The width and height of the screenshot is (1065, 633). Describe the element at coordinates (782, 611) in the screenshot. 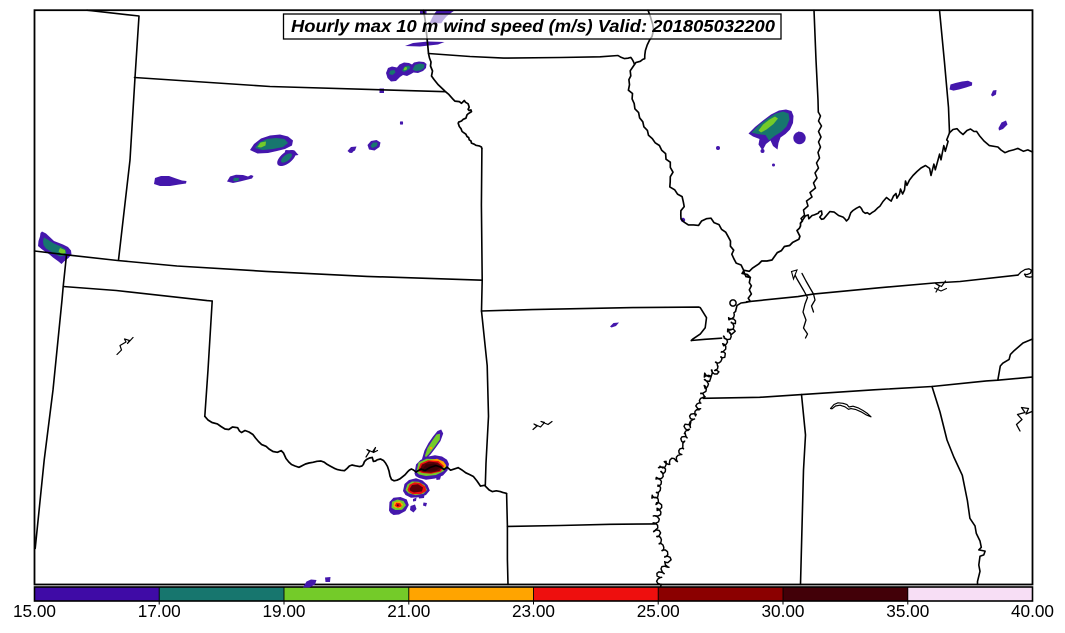

I see `svg-text: 30.00` at that location.